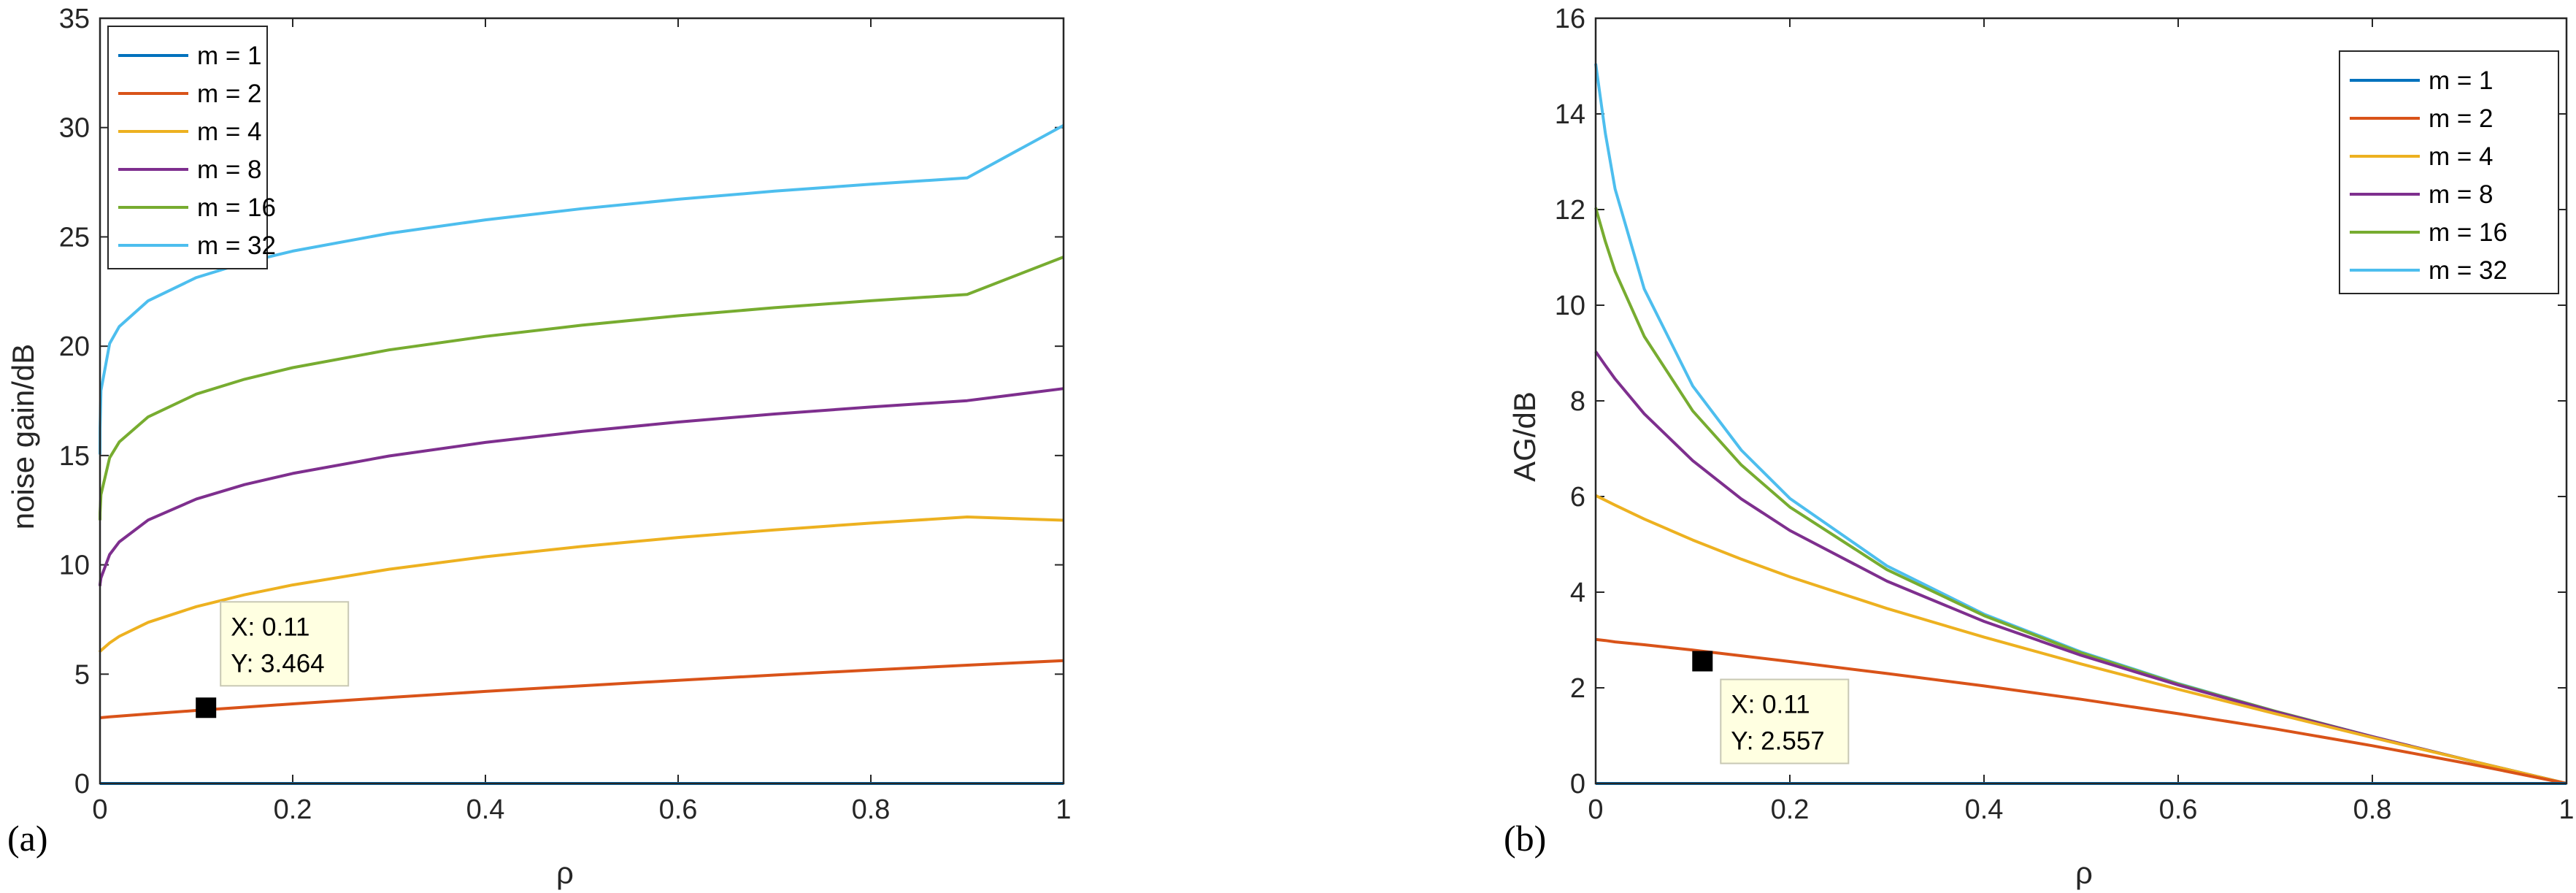 The image size is (2576, 893). Describe the element at coordinates (74, 456) in the screenshot. I see `y-tick-label: 15` at that location.